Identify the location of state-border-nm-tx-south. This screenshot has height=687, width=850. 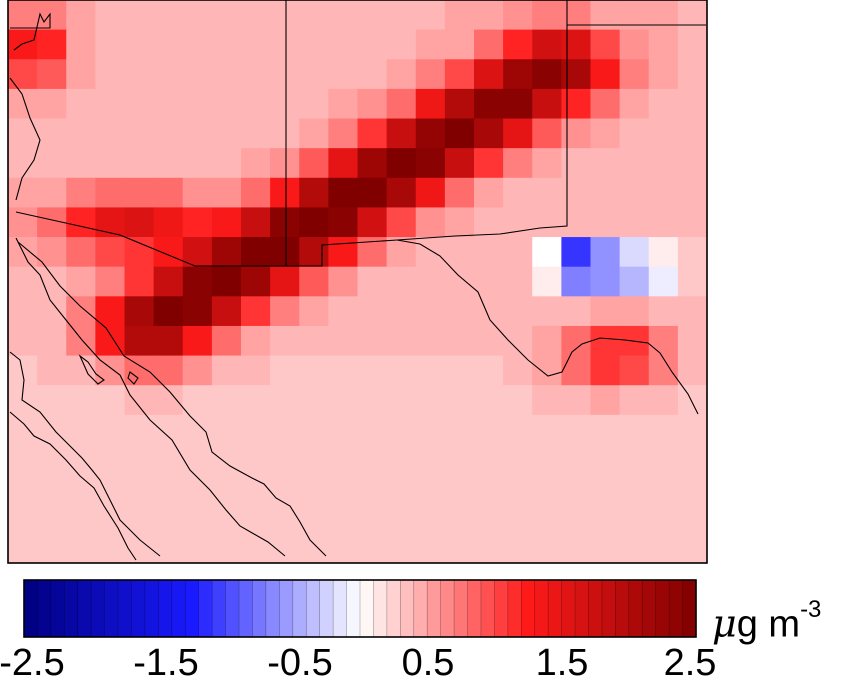
(482, 133).